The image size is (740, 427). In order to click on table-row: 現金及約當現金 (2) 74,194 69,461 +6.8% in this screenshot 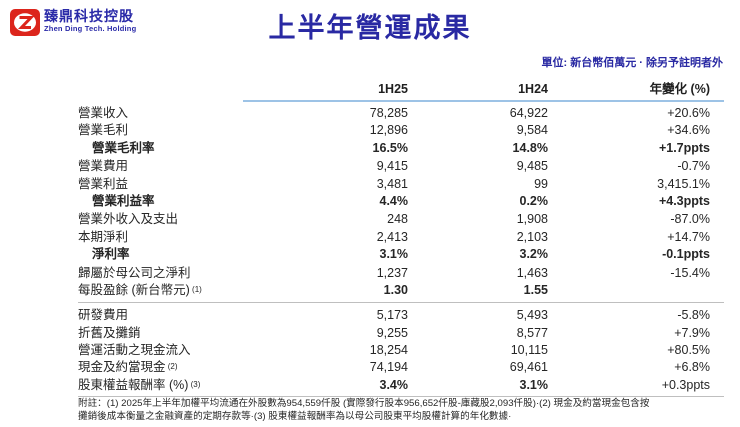, I will do `click(401, 367)`.